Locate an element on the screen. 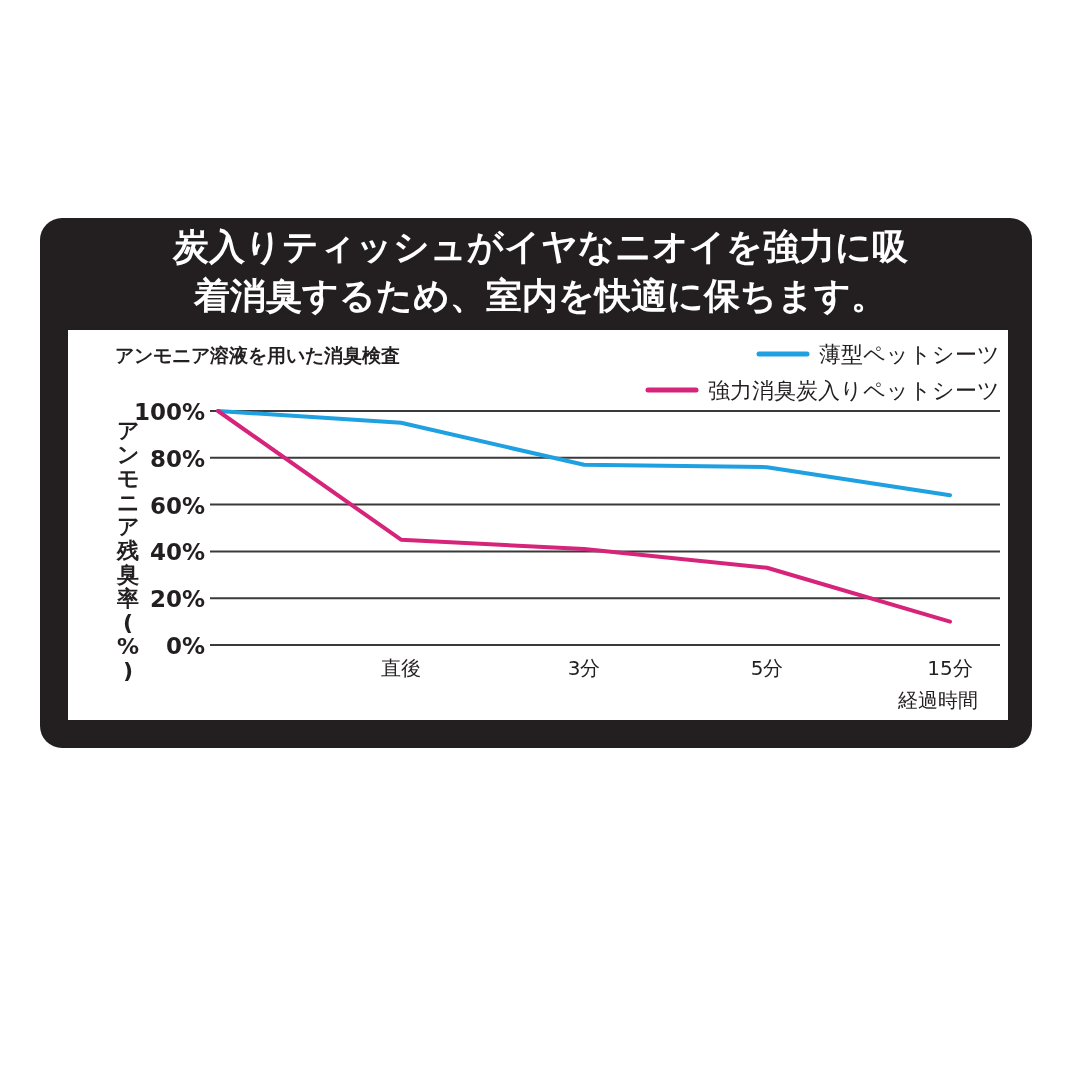 The height and width of the screenshot is (1080, 1080). x-tick-label: 15分 is located at coordinates (950, 668).